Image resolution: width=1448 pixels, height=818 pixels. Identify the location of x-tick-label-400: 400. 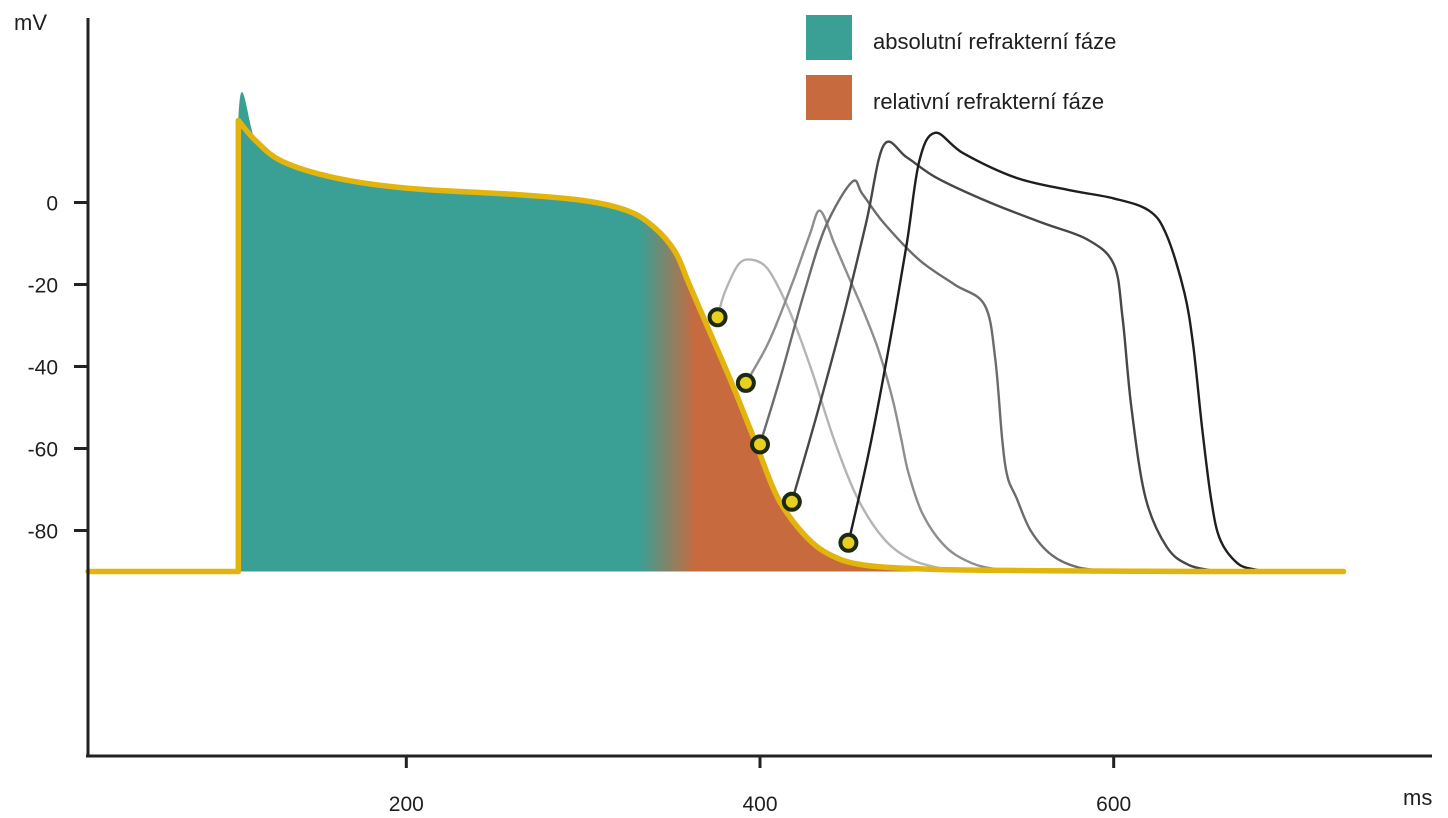
(759, 803).